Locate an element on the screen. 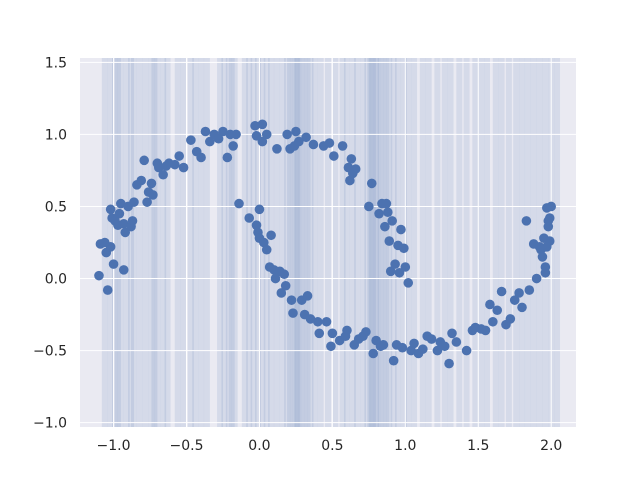  y-tick-label: 1.0 is located at coordinates (56, 135).